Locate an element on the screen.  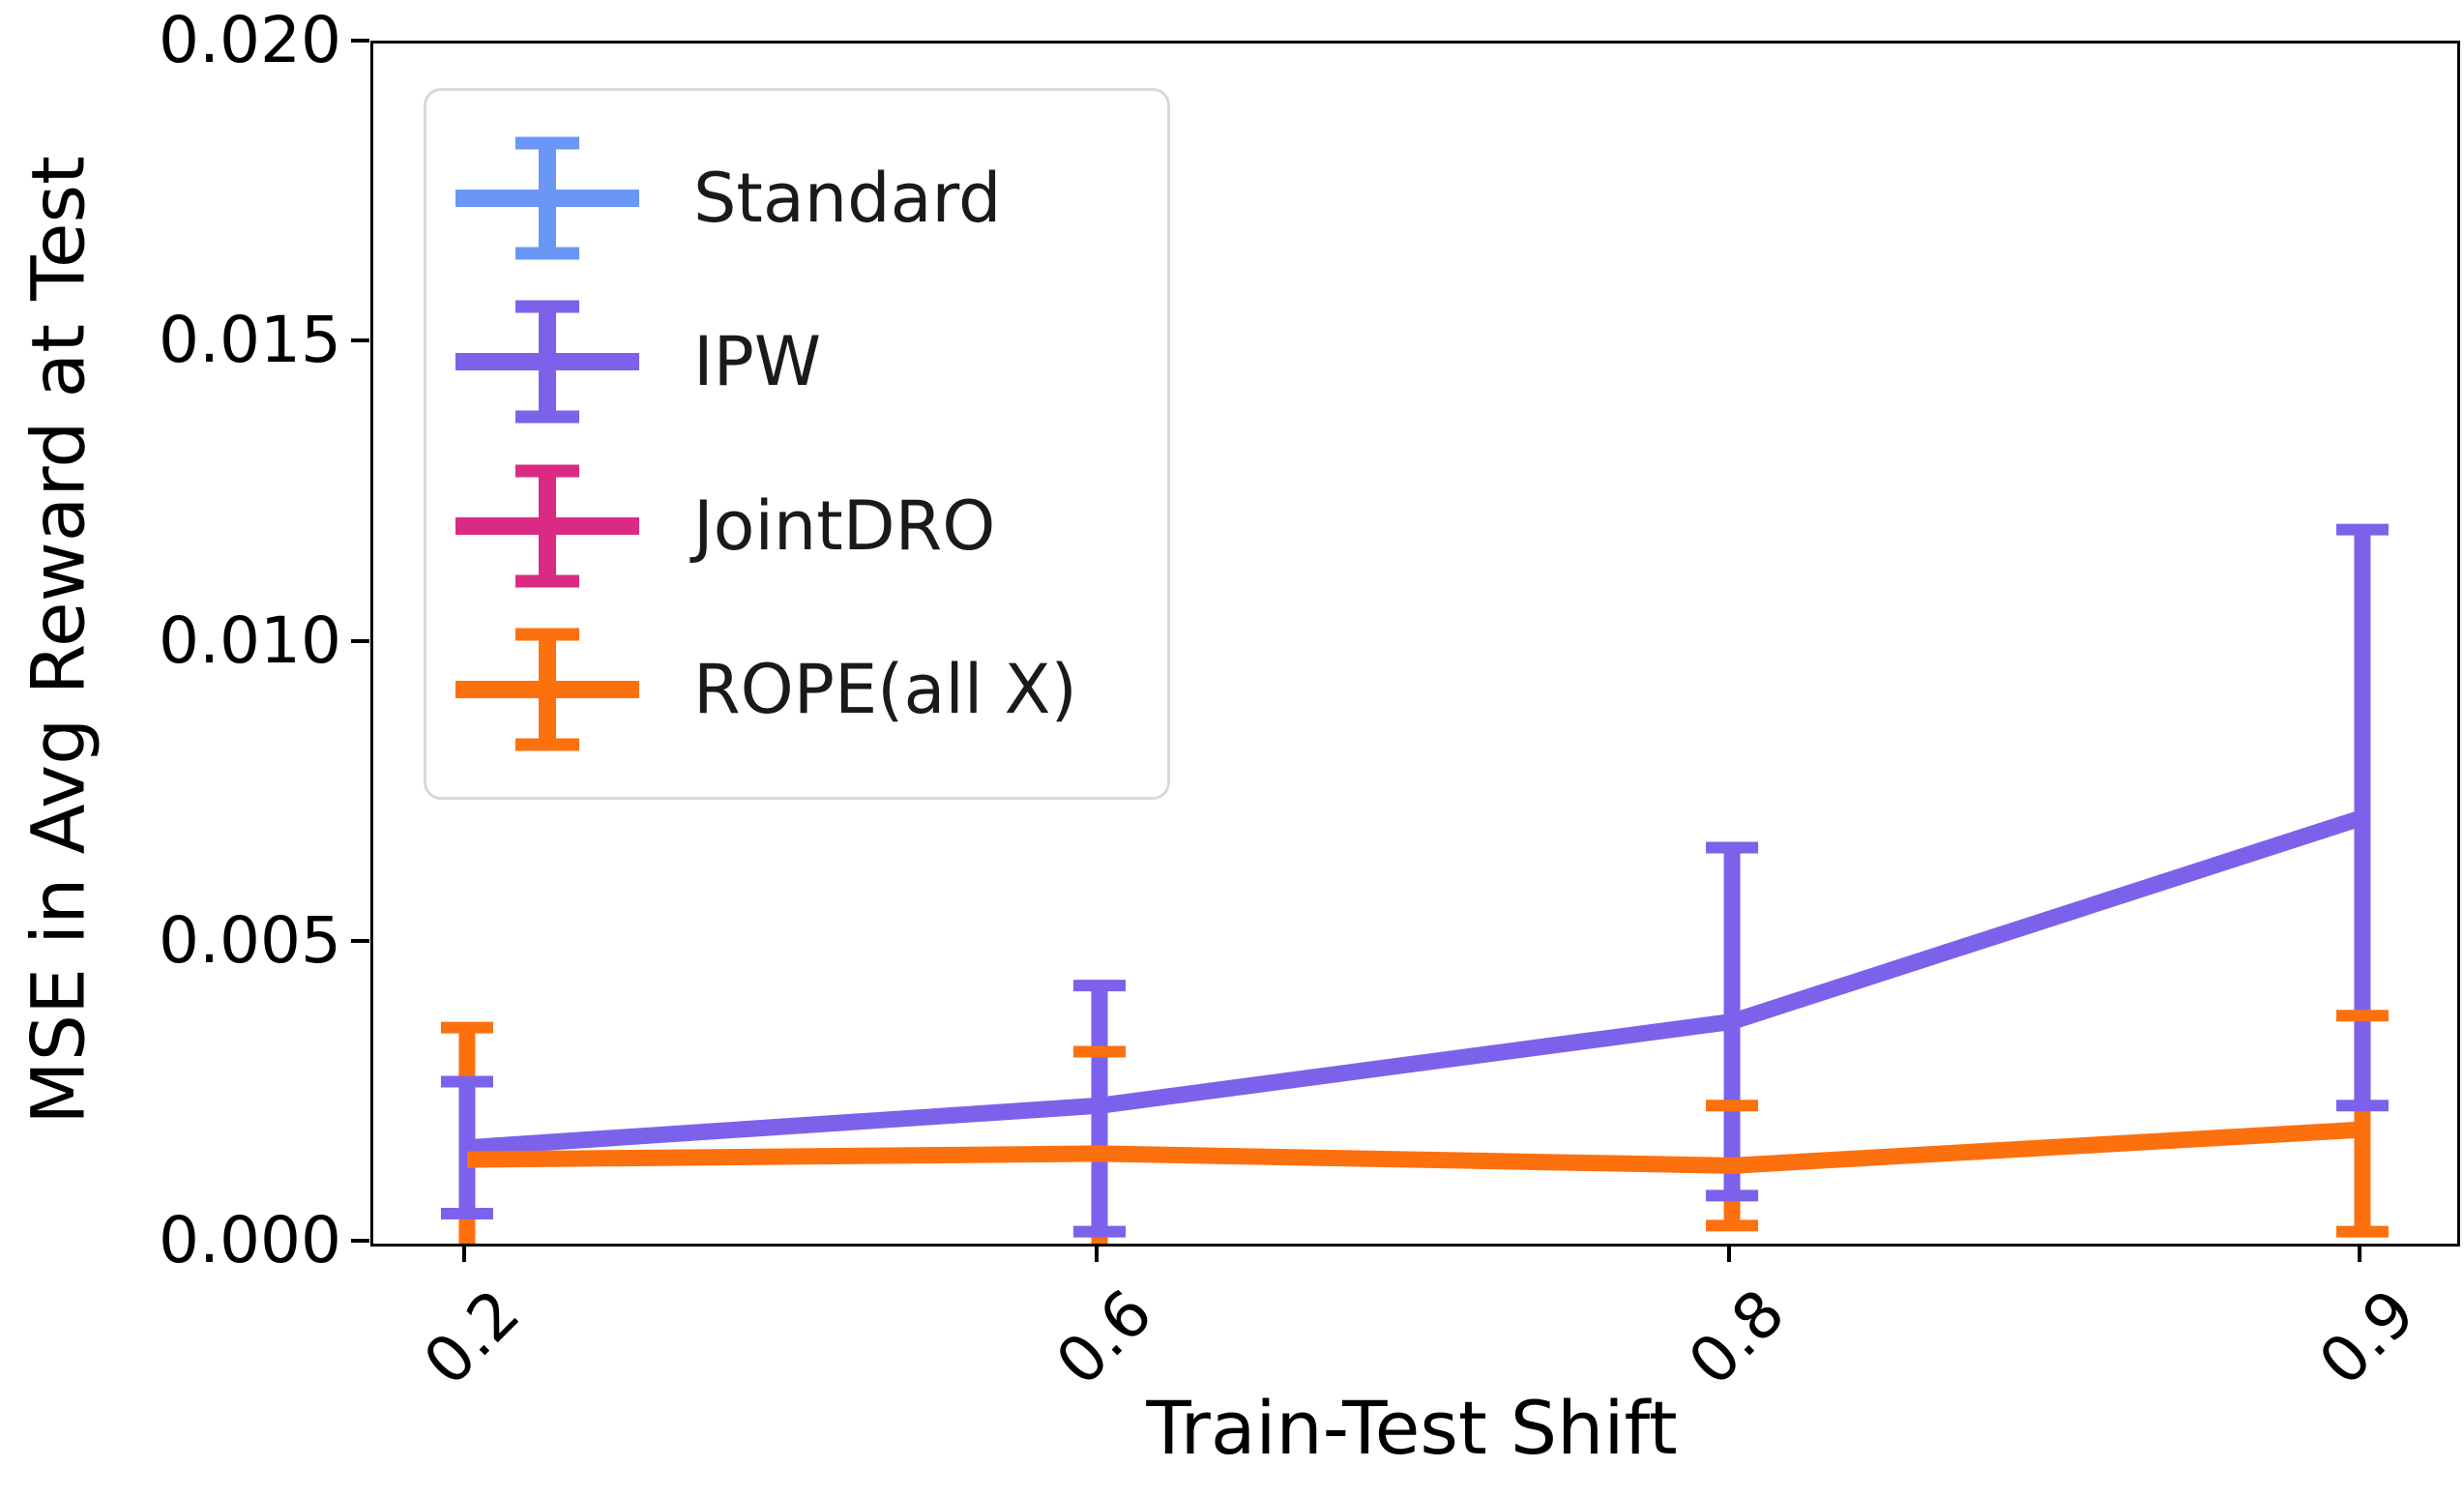
legend-label: Standard is located at coordinates (847, 198).